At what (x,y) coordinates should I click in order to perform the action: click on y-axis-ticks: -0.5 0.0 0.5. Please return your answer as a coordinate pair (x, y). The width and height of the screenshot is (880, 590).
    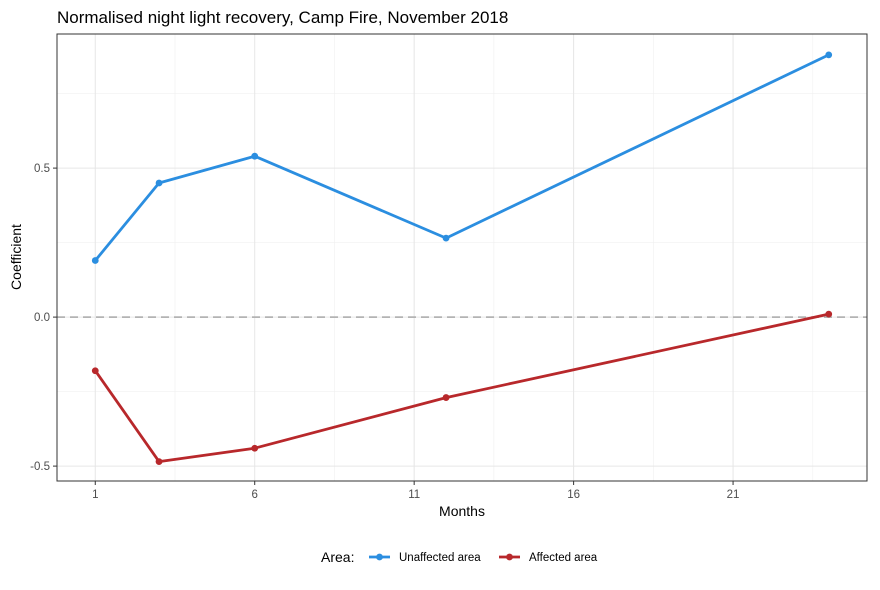
    Looking at the image, I should click on (43, 318).